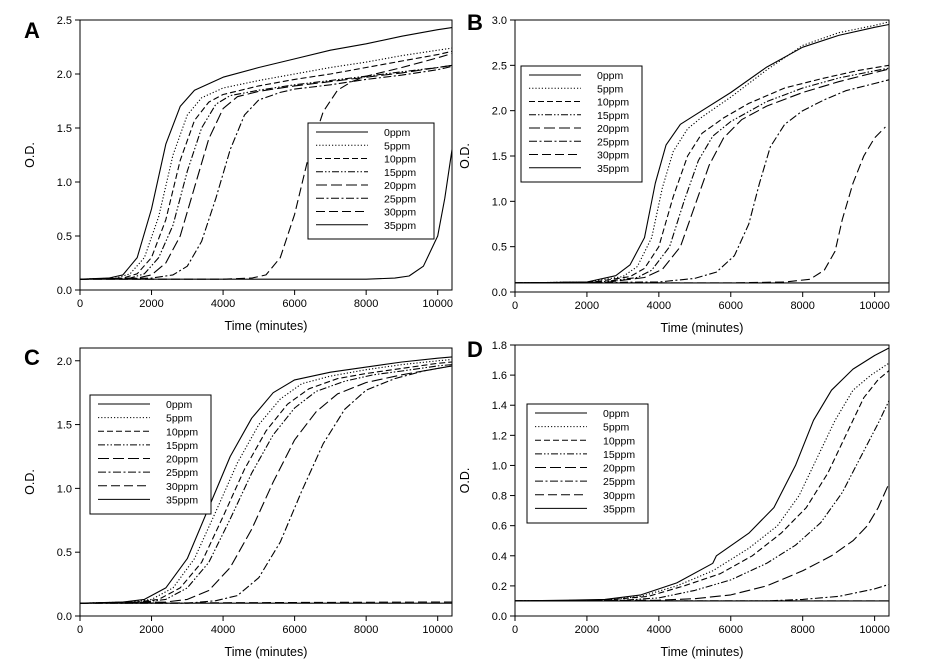 This screenshot has height=672, width=928. Describe the element at coordinates (400, 213) in the screenshot. I see `panel-a-legend-label: 30ppm` at that location.